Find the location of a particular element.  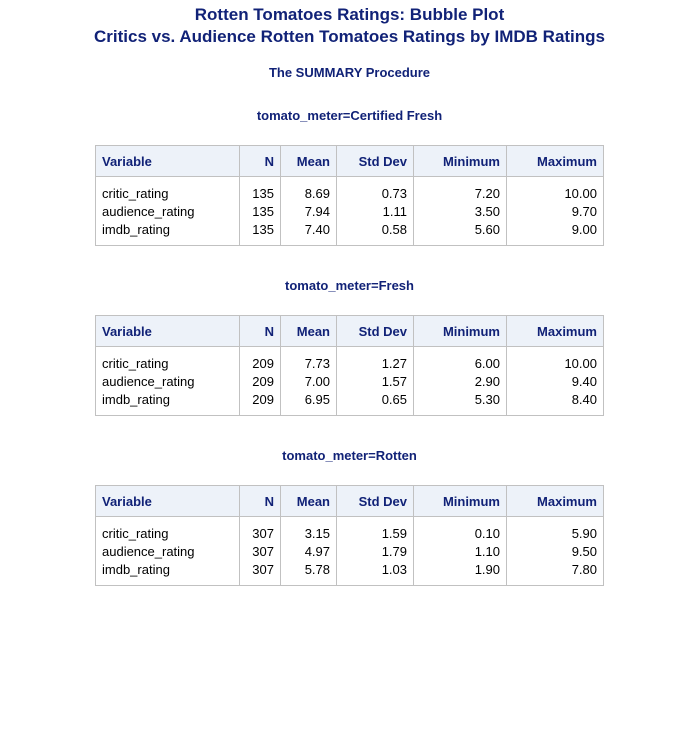

cell-minimum: 1.90 is located at coordinates (460, 573).